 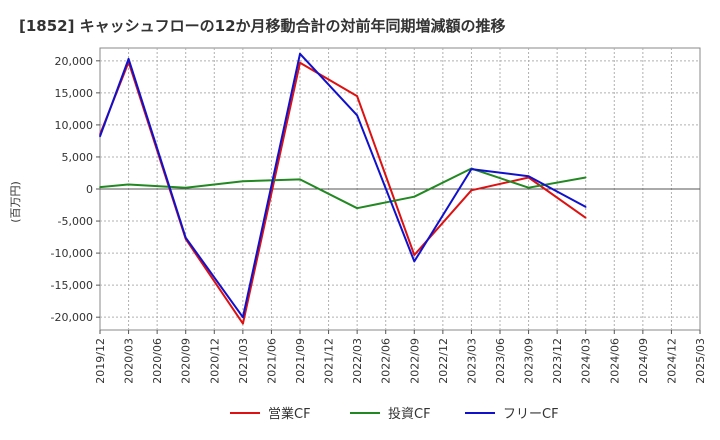 I want to click on x-tick-label: 2025/03, so click(x=700, y=361).